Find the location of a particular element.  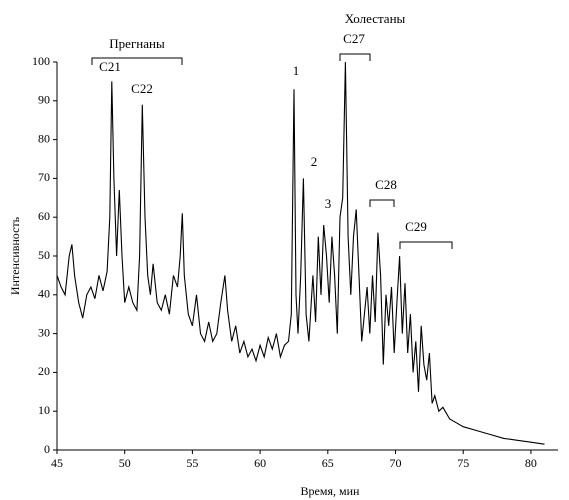

y-tick-label: 40 is located at coordinates (44, 294).